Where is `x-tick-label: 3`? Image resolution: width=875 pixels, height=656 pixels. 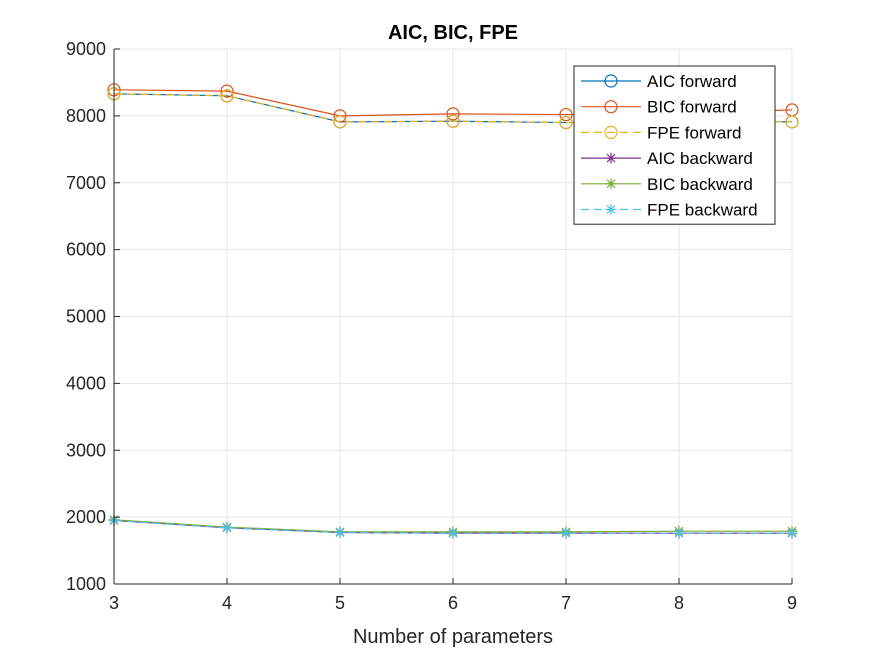 x-tick-label: 3 is located at coordinates (114, 603).